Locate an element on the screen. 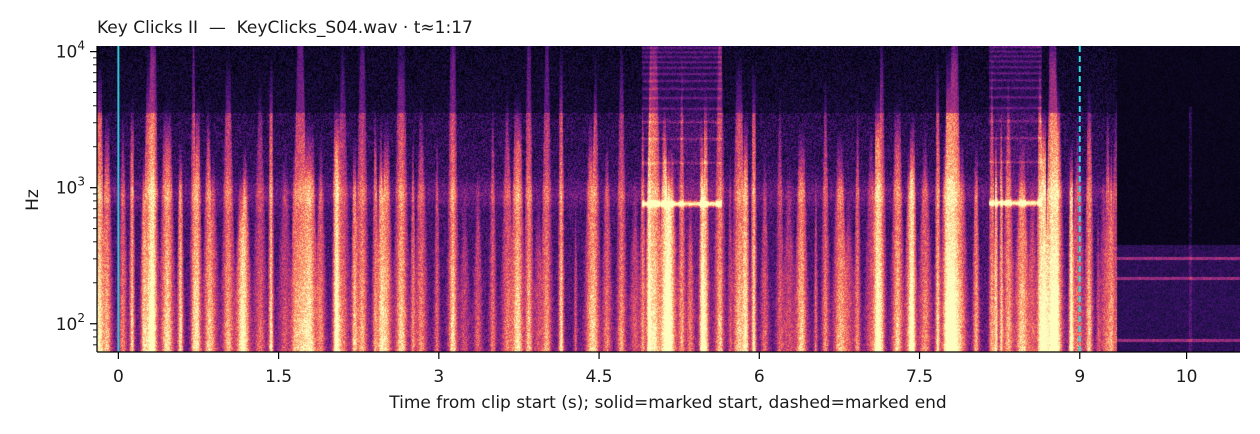  y-tick-label: 10³ is located at coordinates (70, 187).